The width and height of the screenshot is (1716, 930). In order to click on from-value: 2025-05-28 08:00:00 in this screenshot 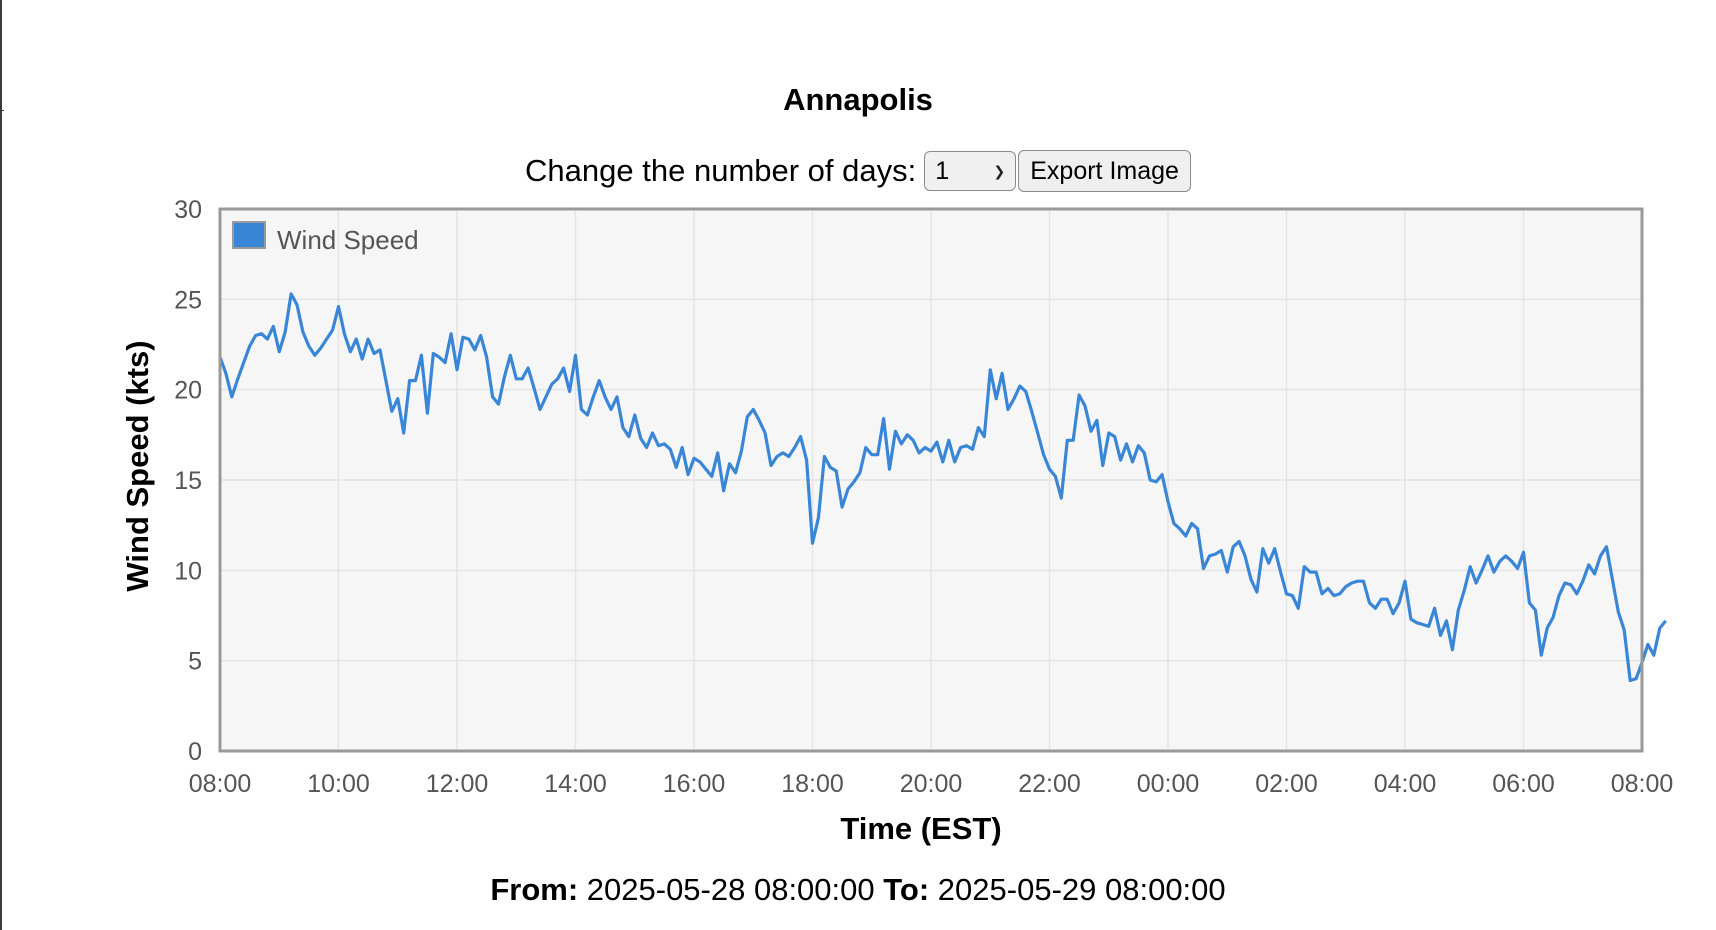, I will do `click(730, 889)`.